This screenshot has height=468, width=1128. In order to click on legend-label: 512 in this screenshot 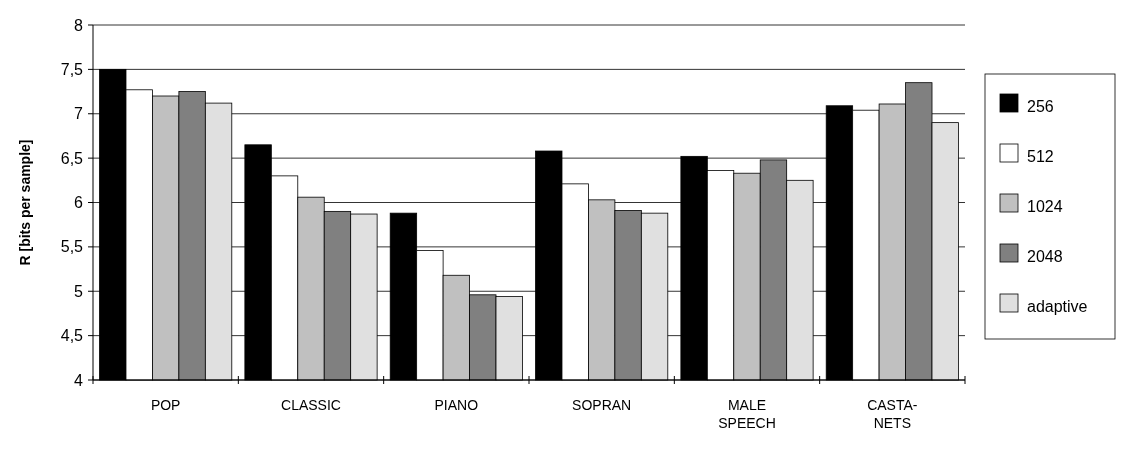, I will do `click(1040, 156)`.